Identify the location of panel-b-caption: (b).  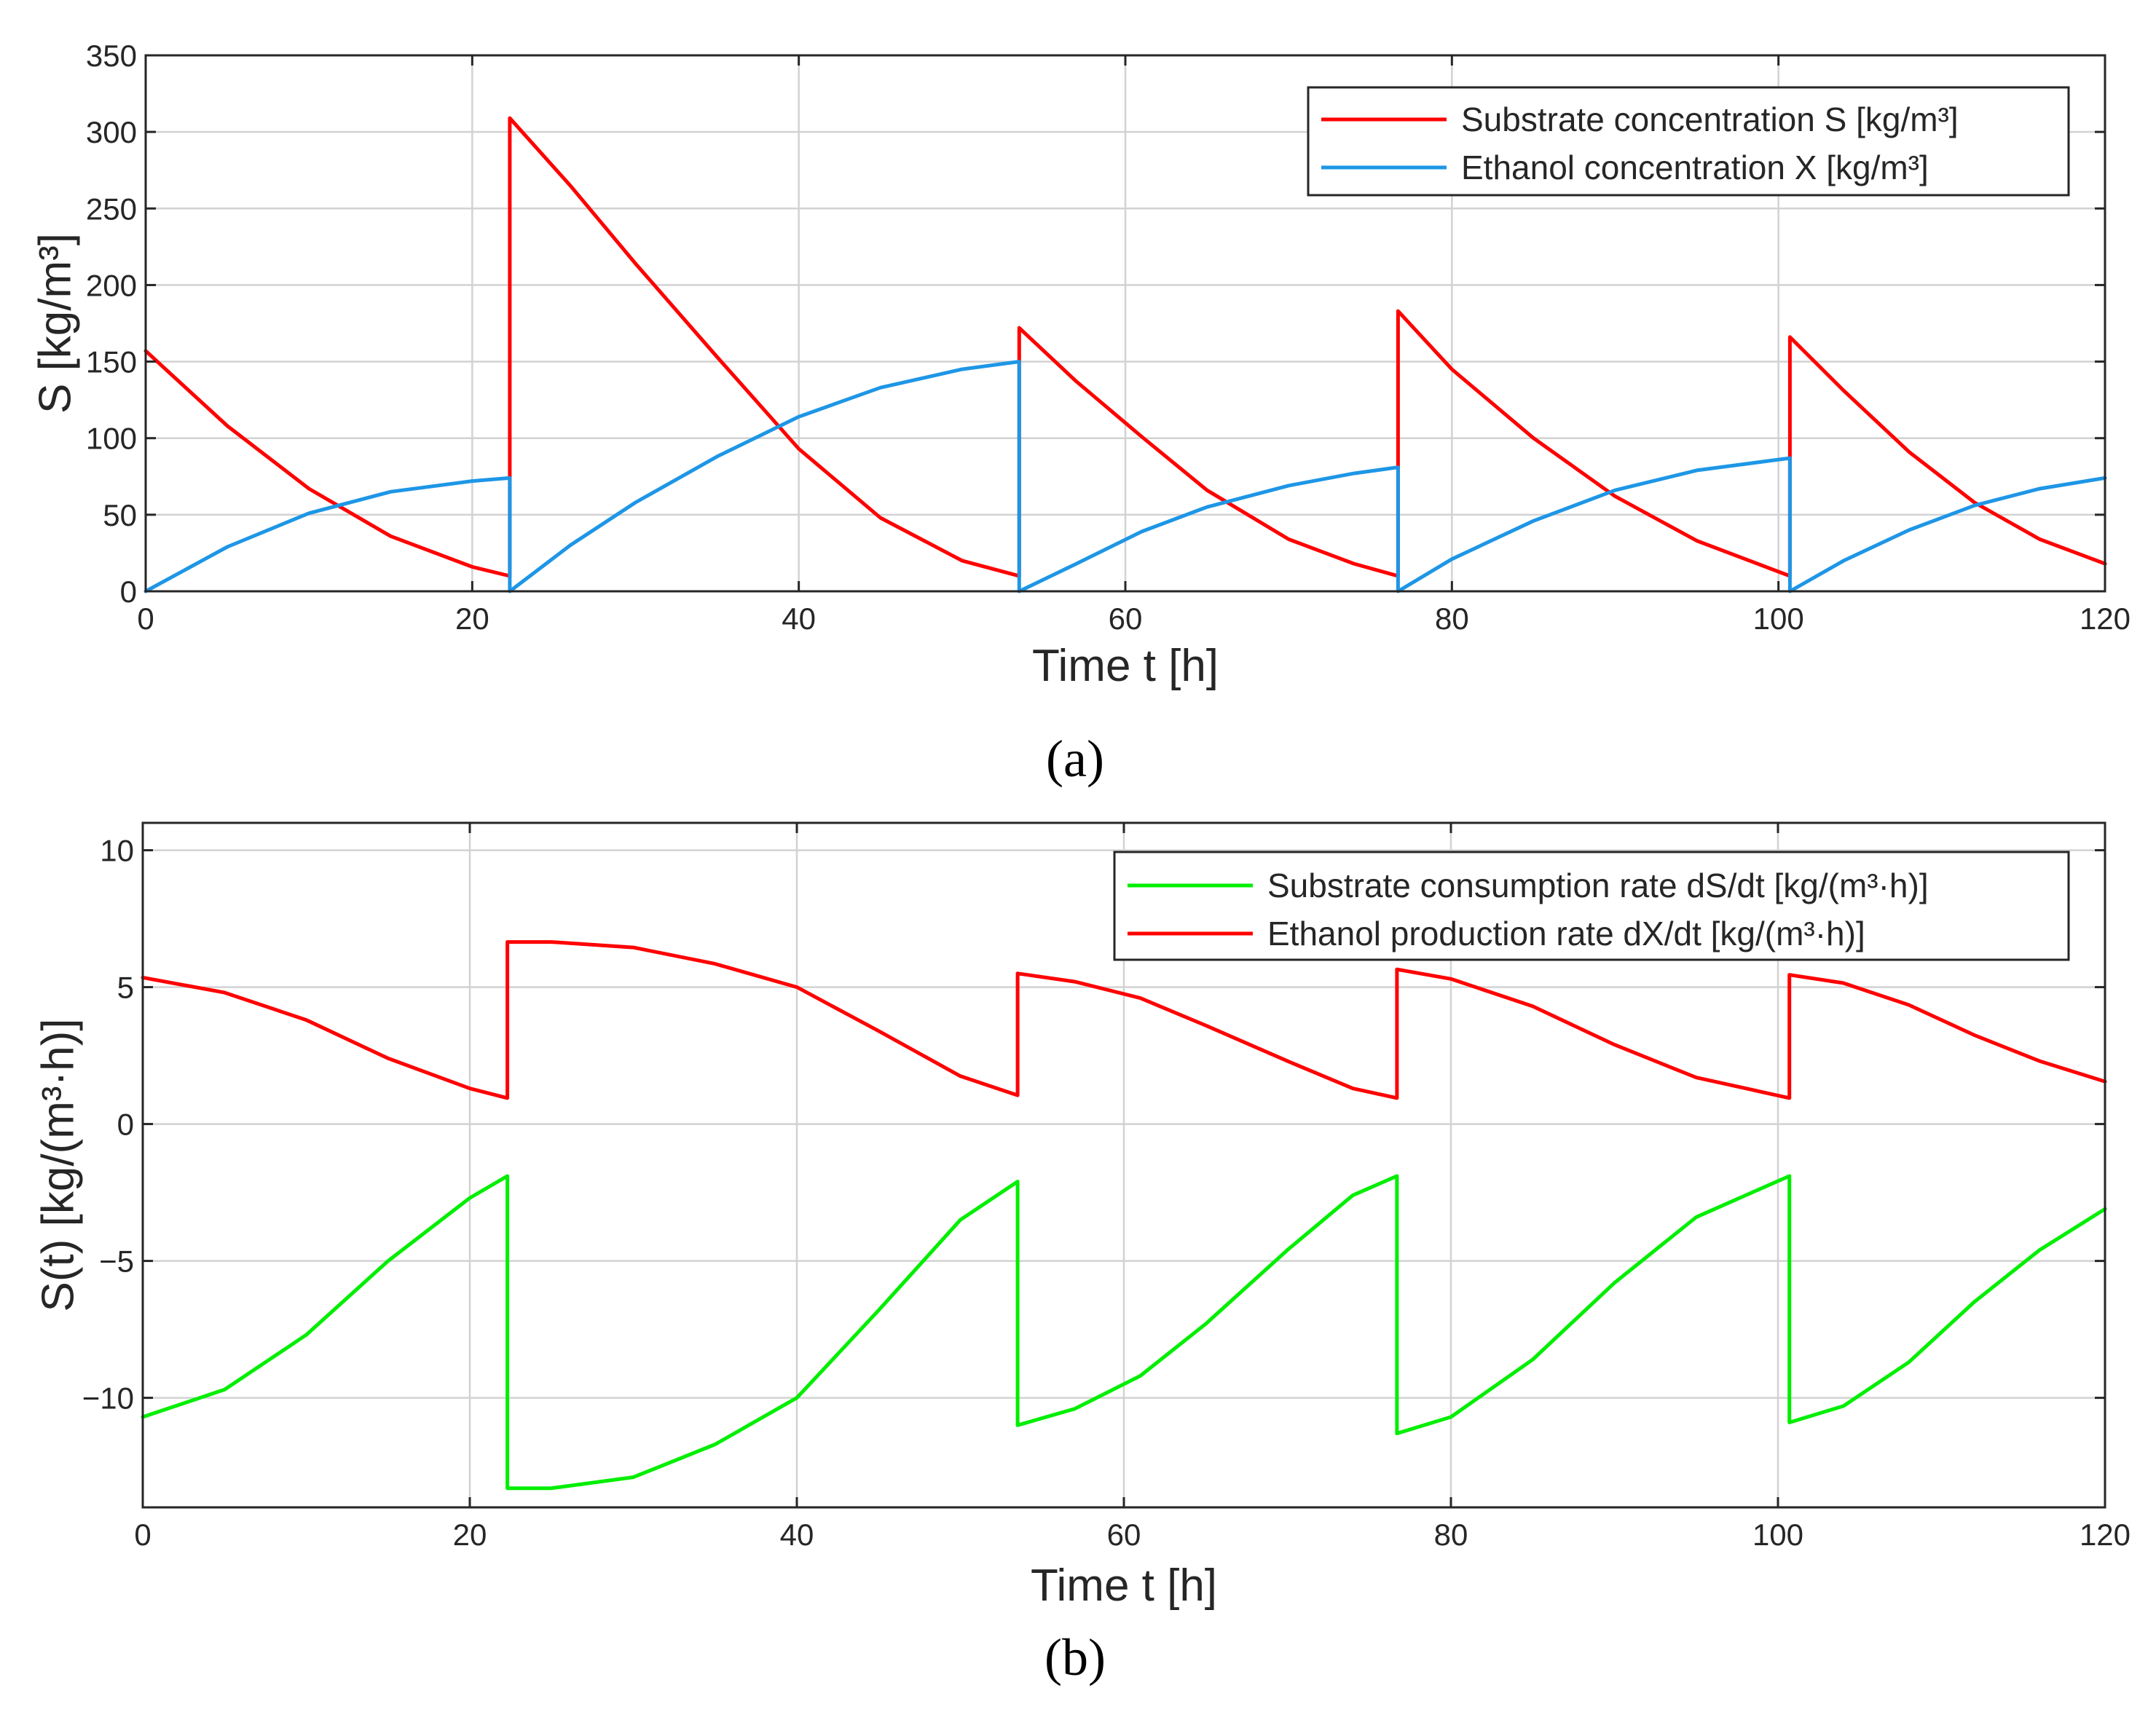
(1075, 1657).